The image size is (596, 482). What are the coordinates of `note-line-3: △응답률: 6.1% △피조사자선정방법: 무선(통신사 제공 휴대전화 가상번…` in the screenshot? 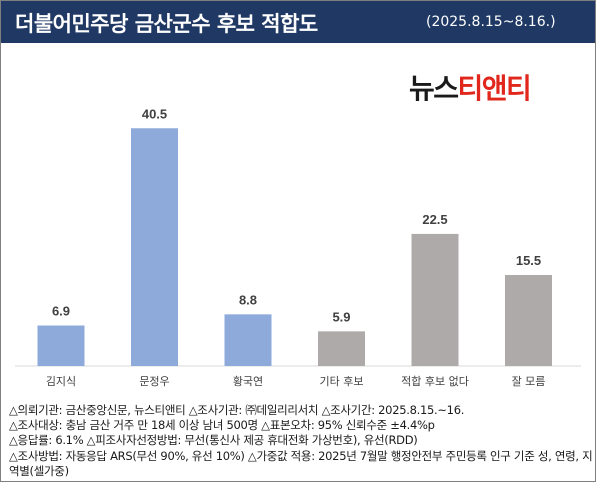 It's located at (213, 440).